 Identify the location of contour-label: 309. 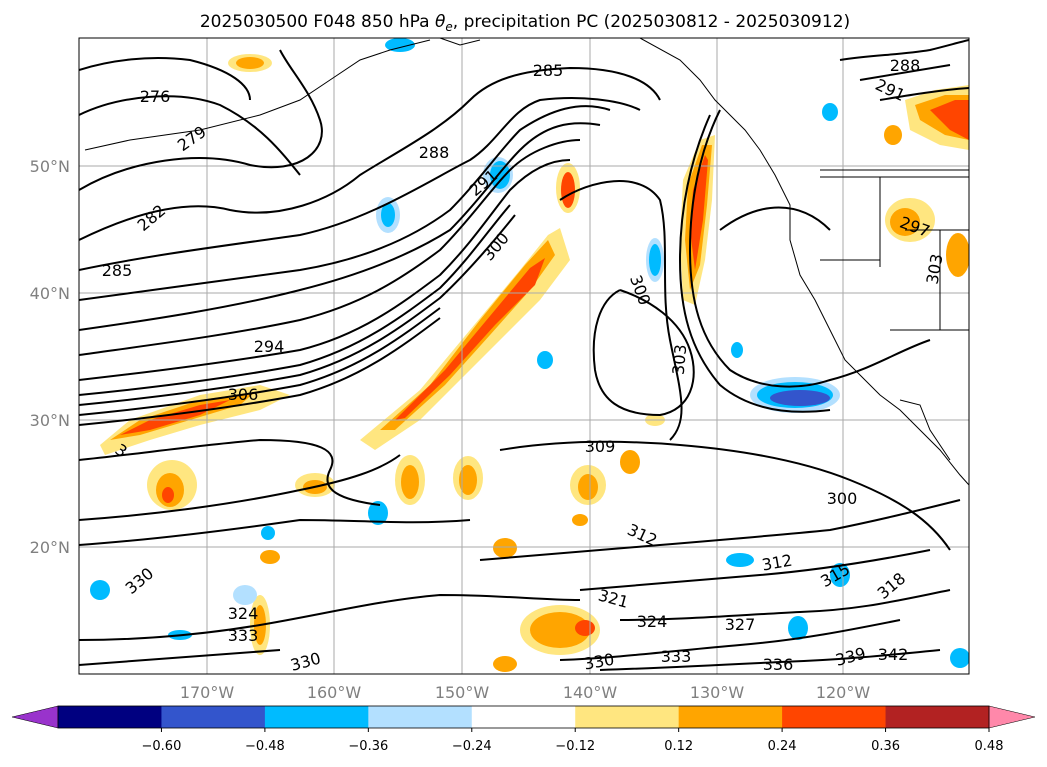
(600, 446).